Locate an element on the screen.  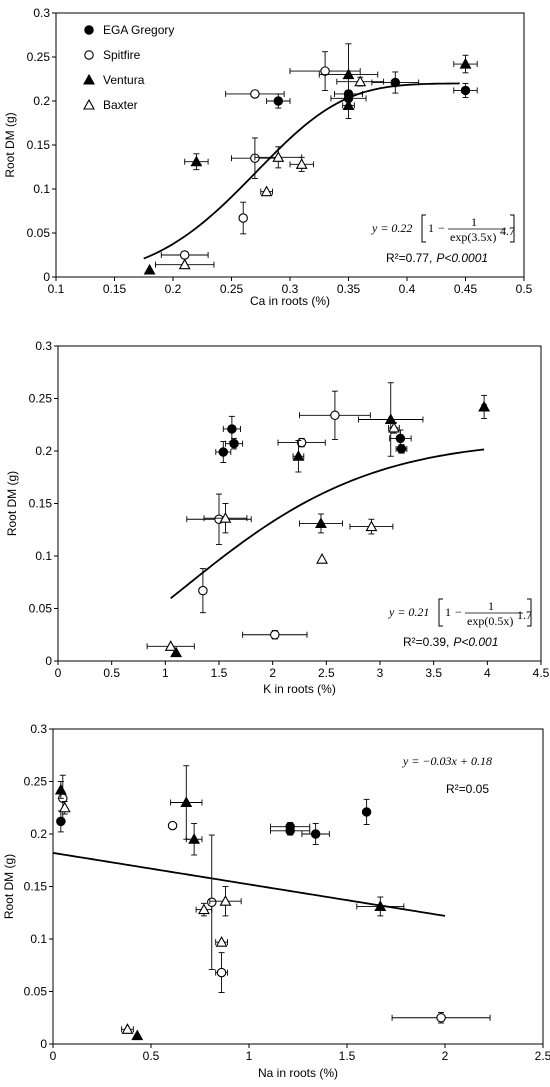
y-tick-label: 0.2 is located at coordinates (41, 101).